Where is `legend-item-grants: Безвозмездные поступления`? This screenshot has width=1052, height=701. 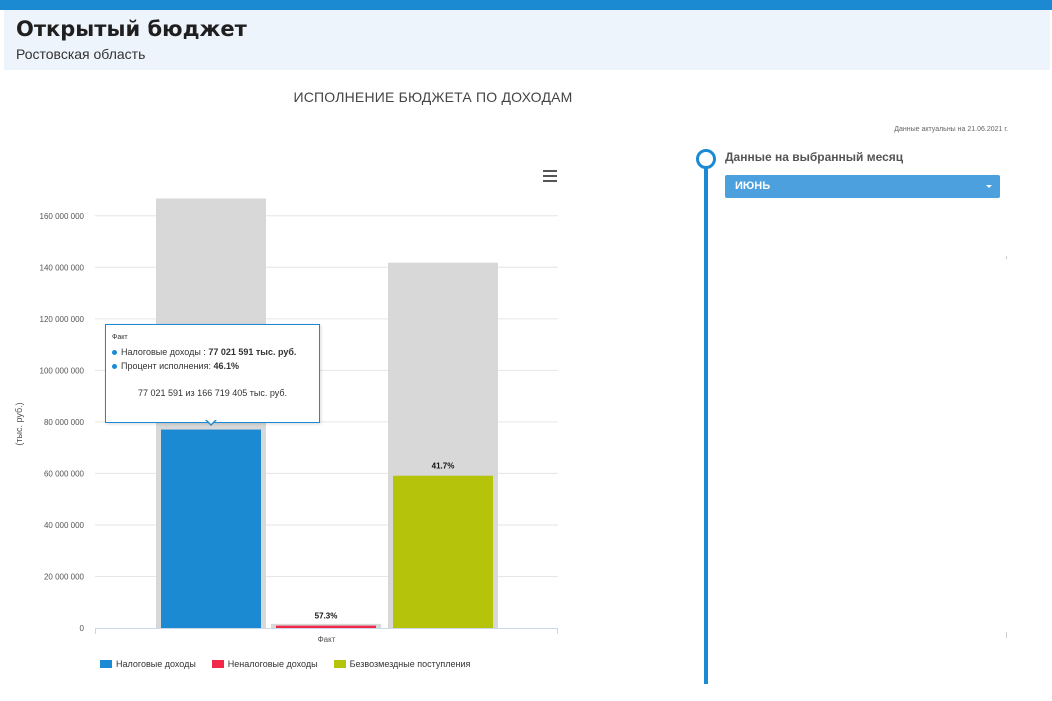 legend-item-grants: Безвозмездные поступления is located at coordinates (402, 664).